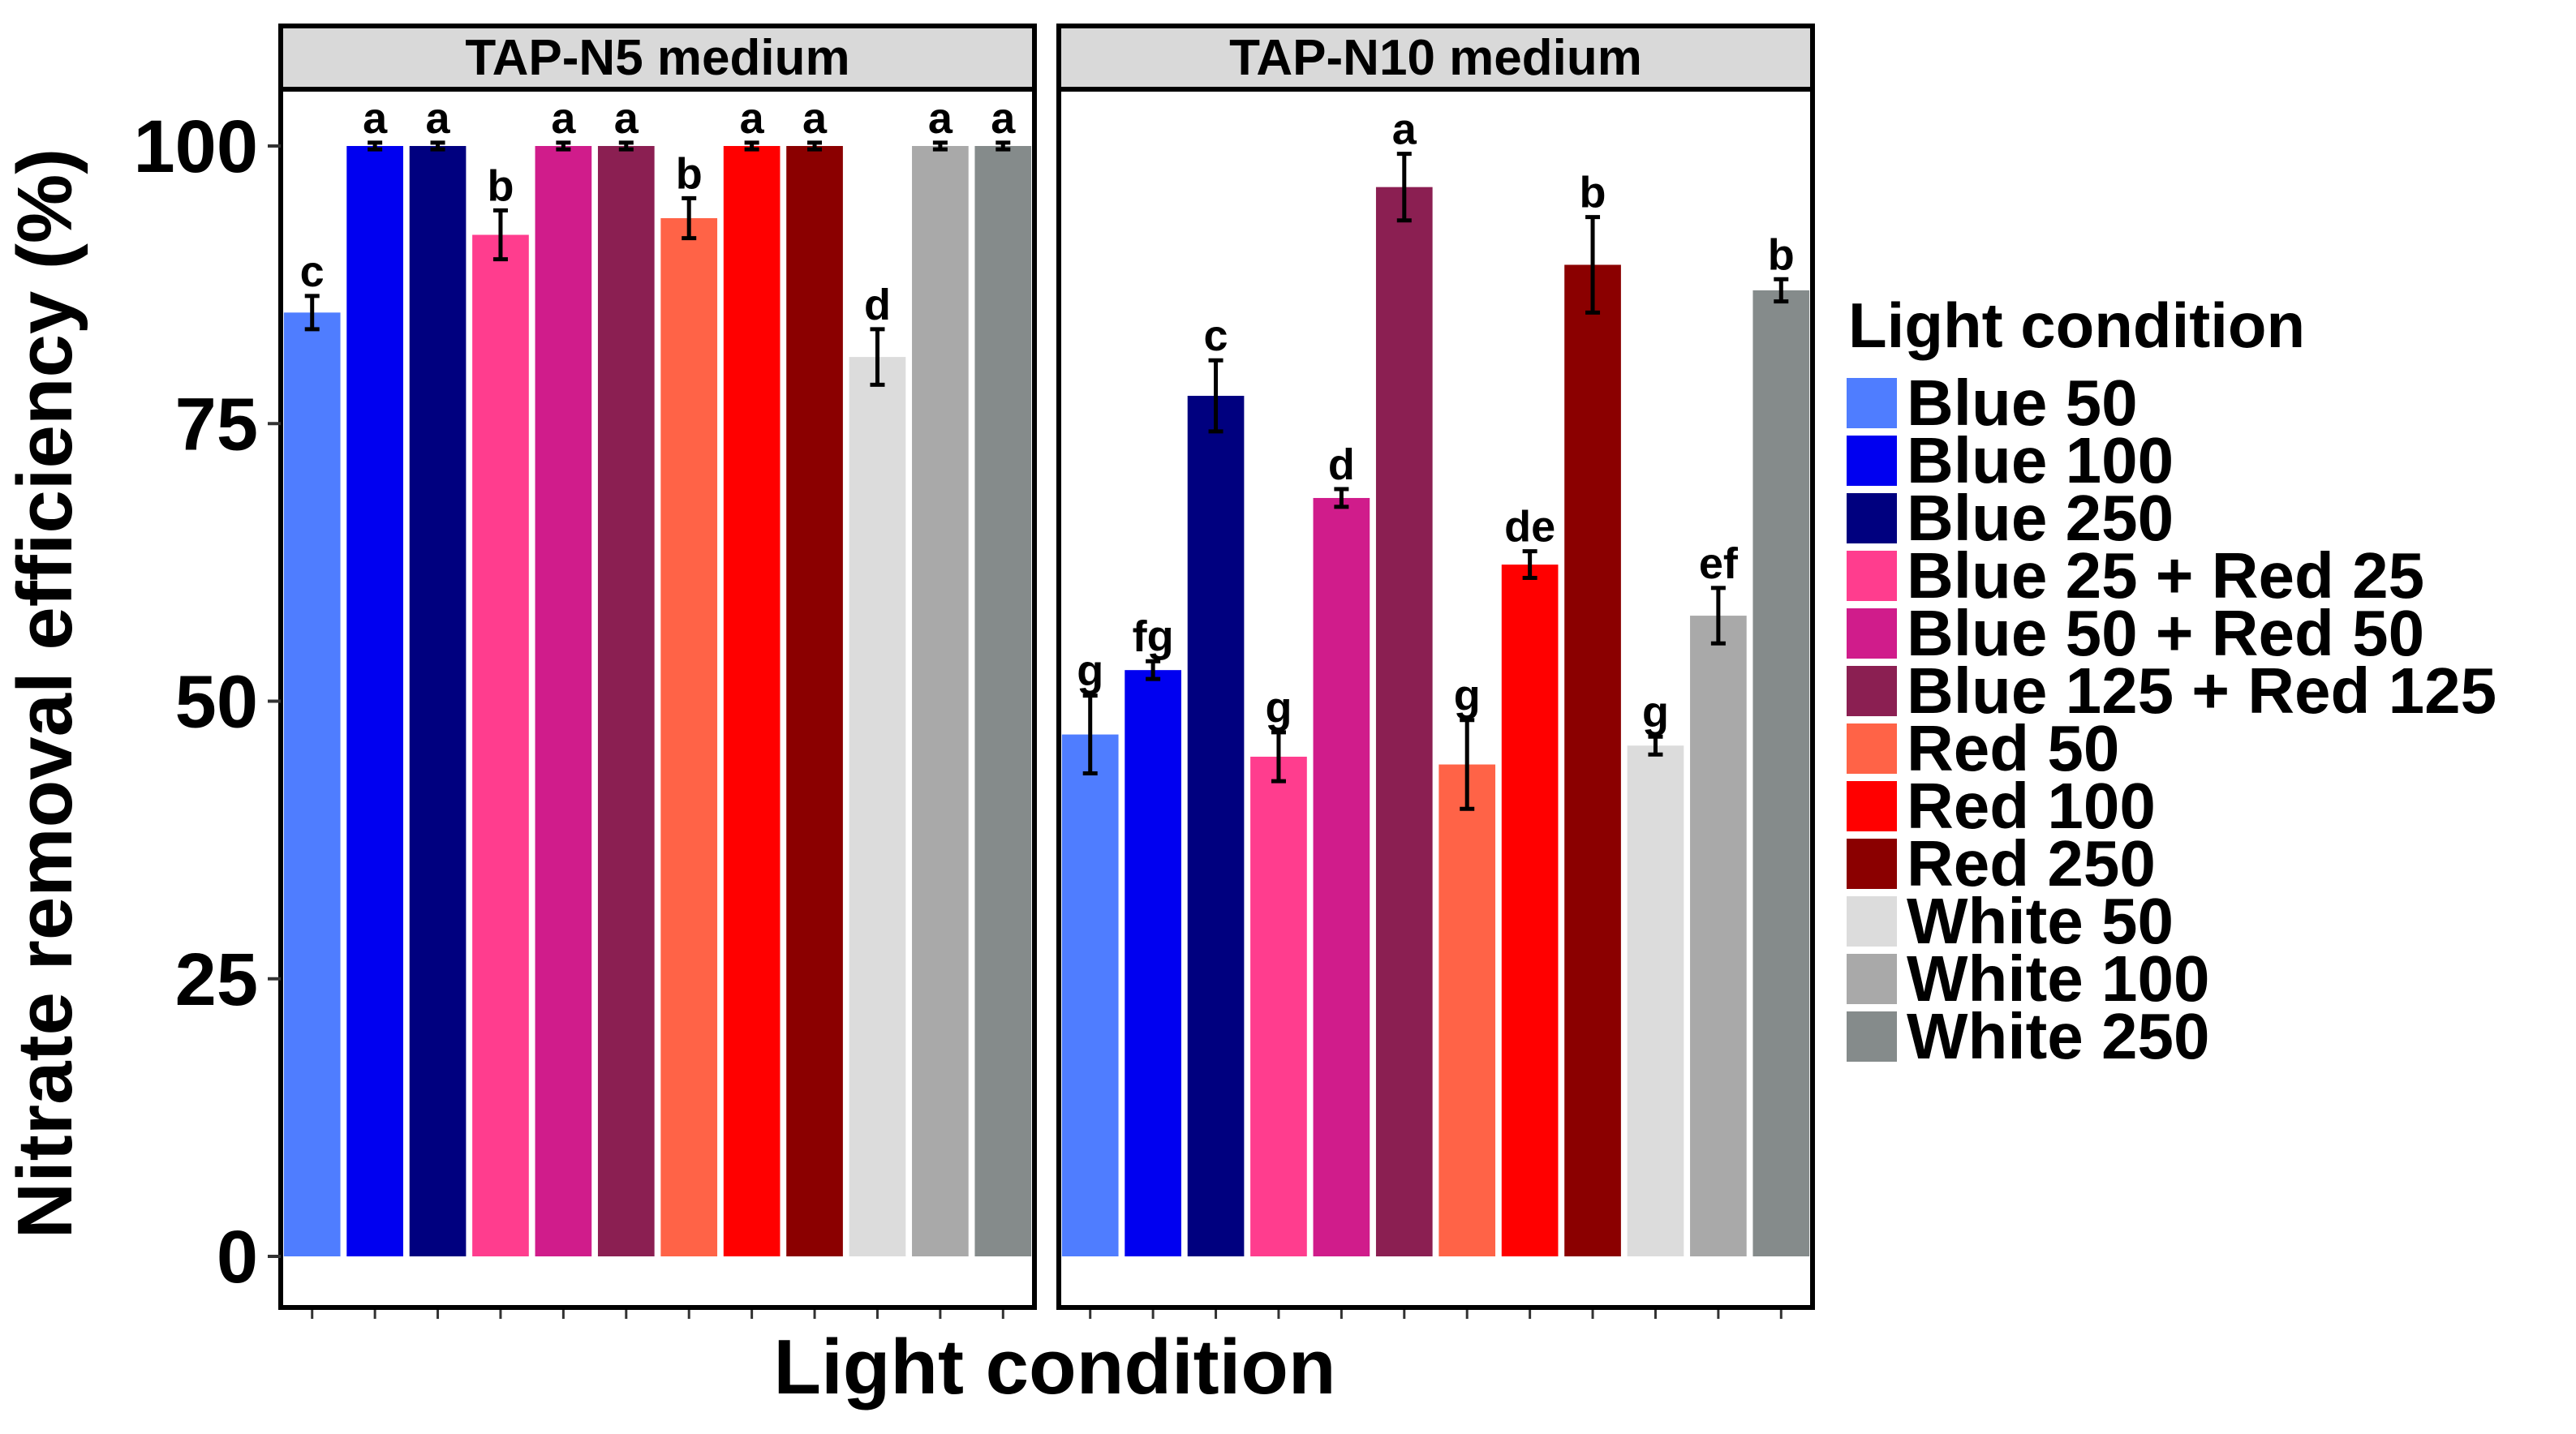  I want to click on legend-label: Red 100, so click(2032, 806).